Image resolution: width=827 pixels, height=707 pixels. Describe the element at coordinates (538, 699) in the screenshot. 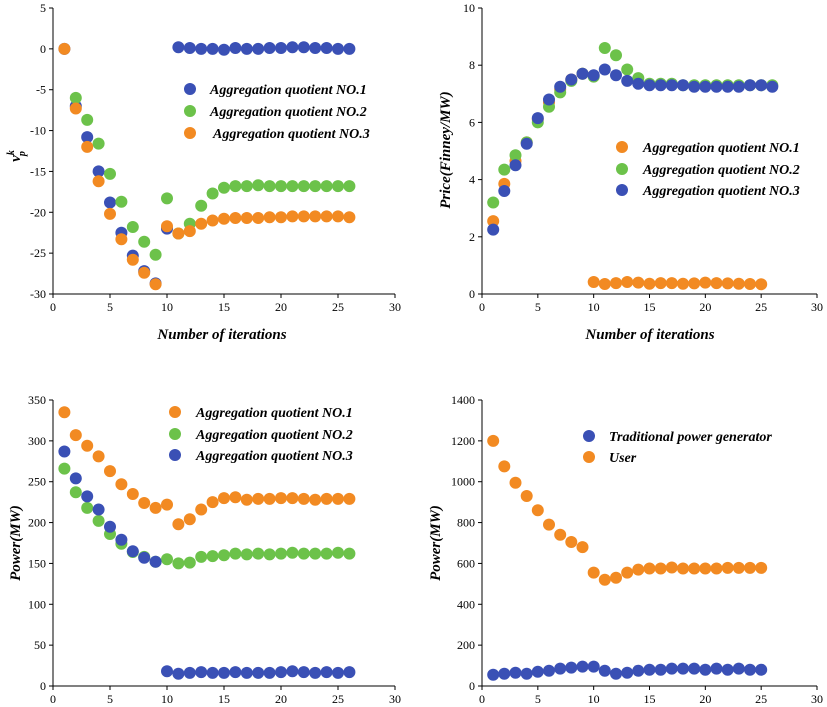

I see `power-gu-x-tick-label: 5` at that location.